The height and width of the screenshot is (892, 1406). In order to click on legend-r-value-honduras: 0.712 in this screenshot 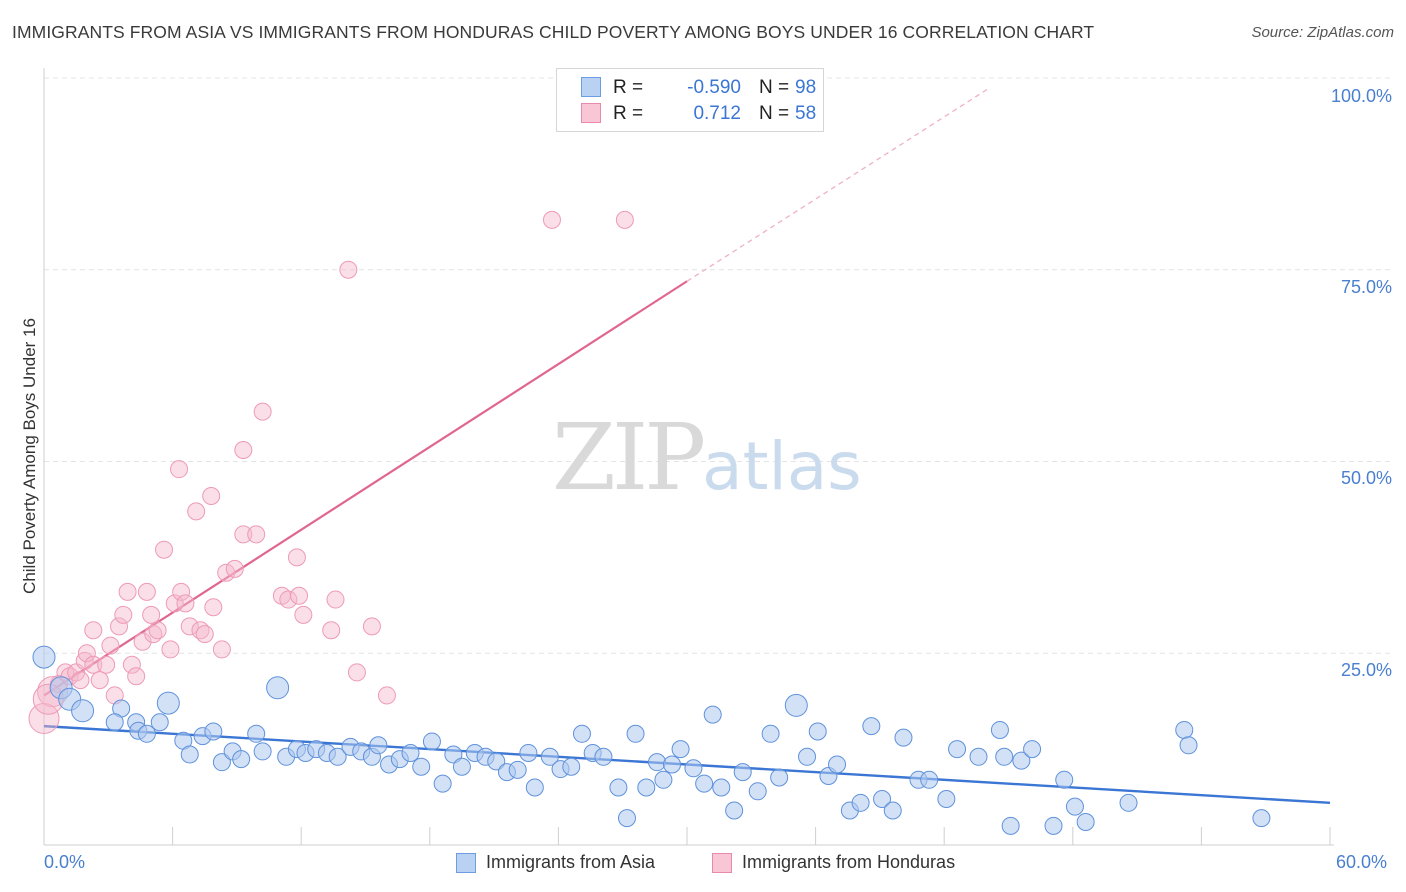, I will do `click(717, 113)`.